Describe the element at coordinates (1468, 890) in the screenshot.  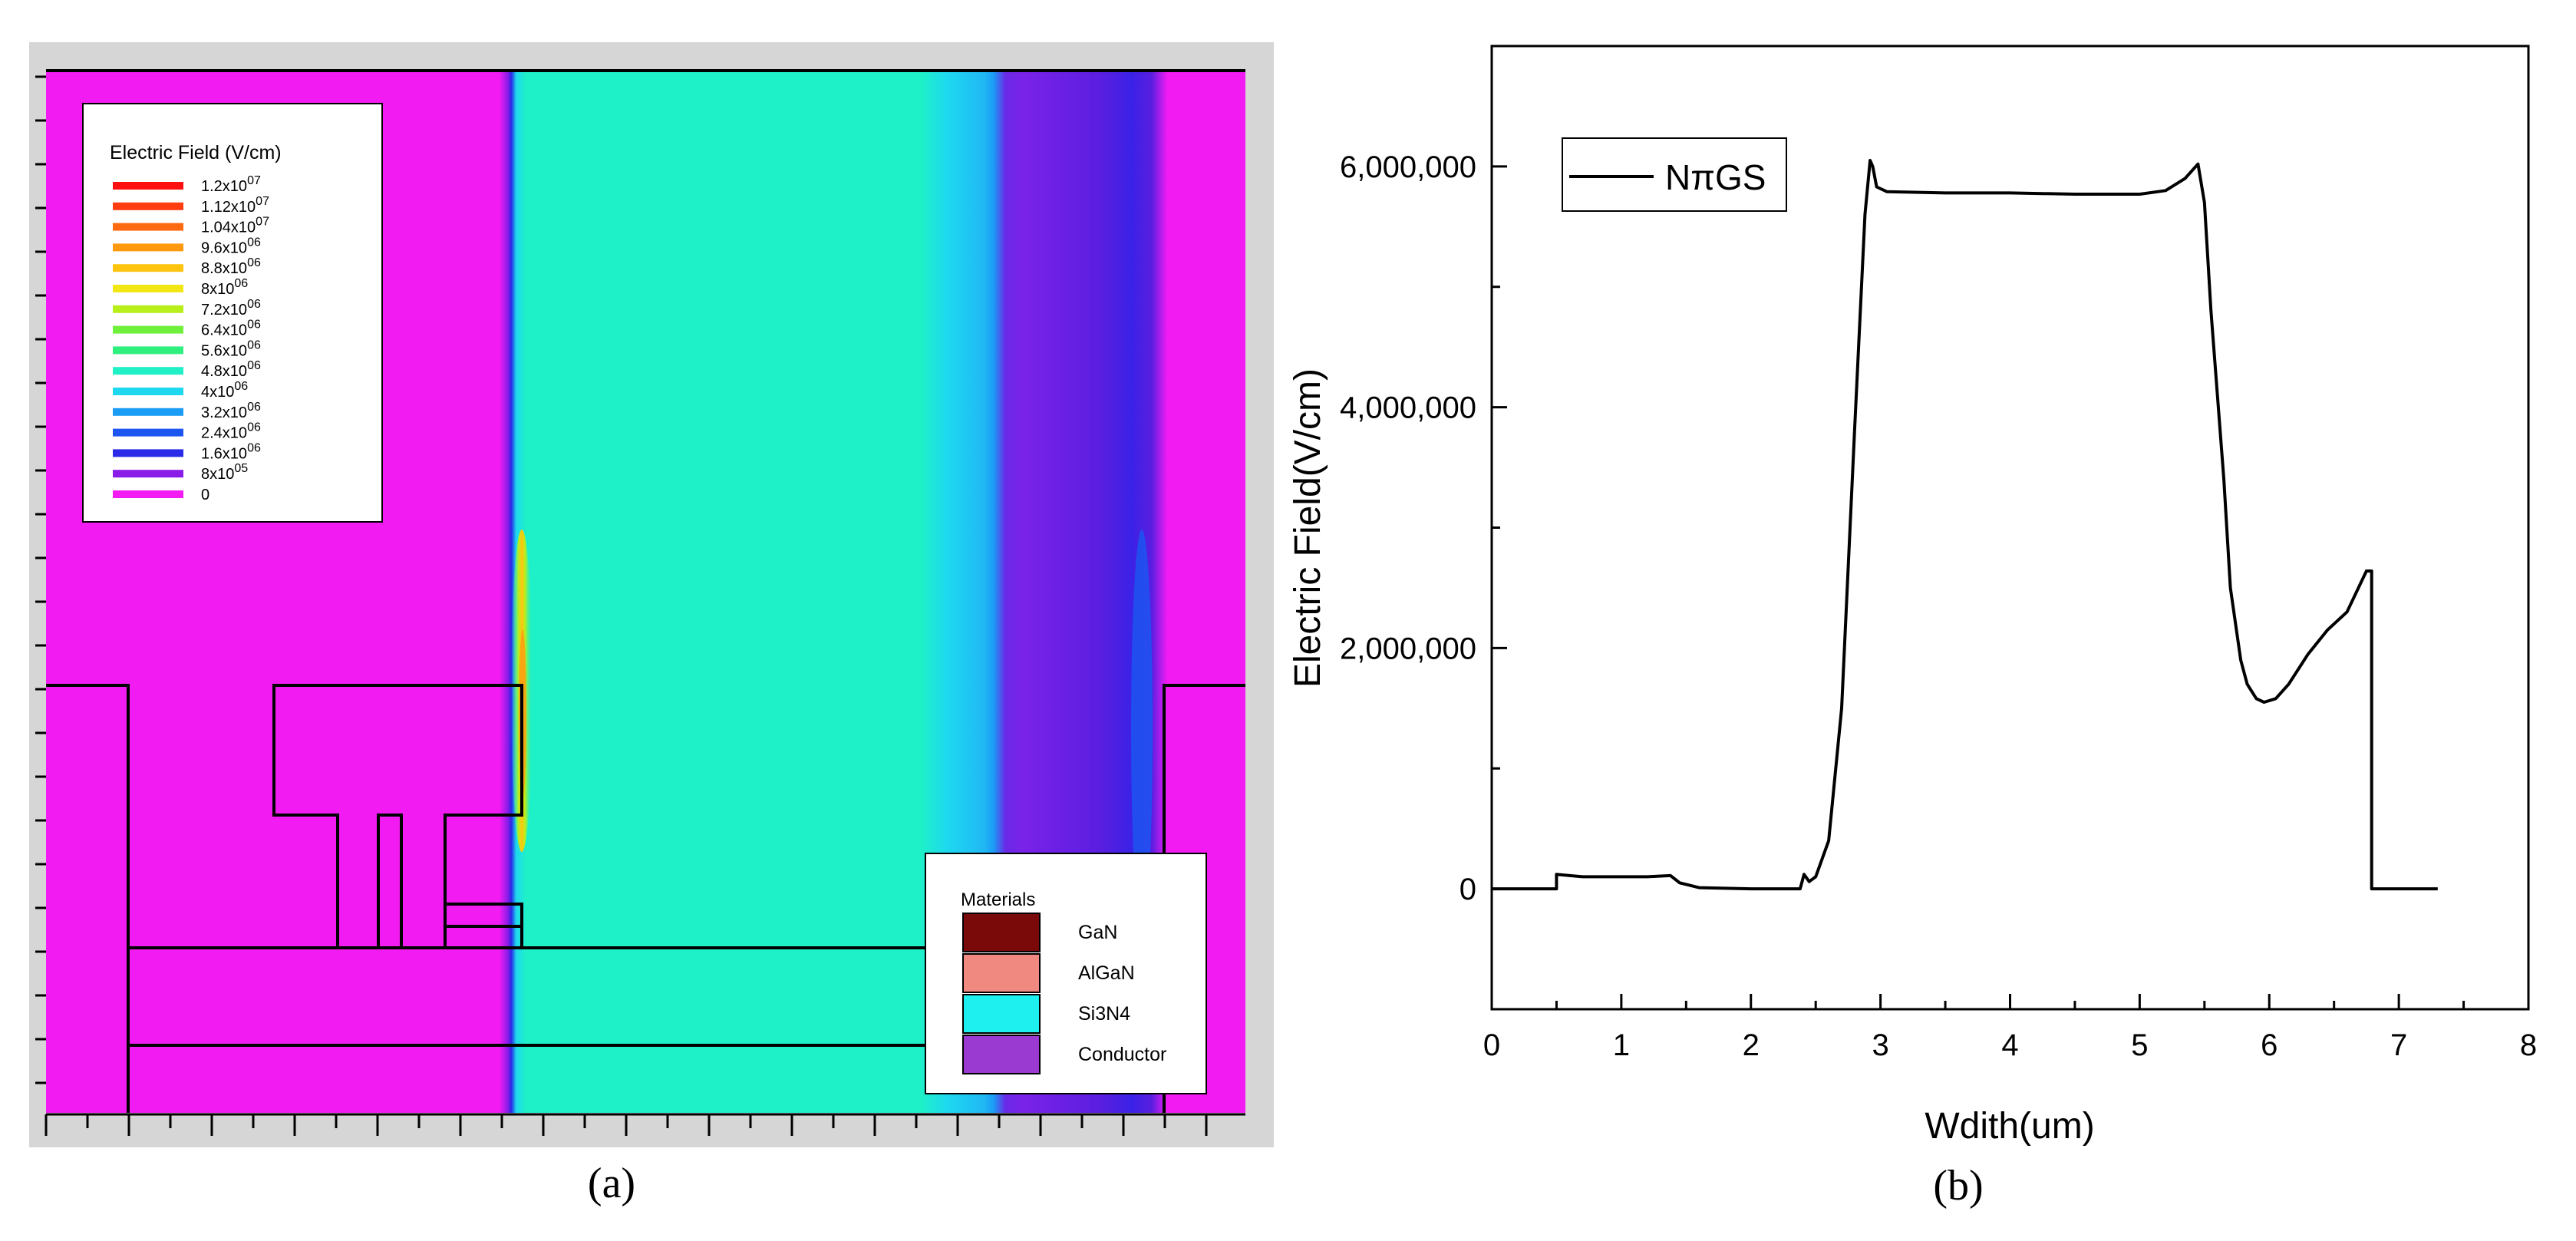
I see `y-axis-tick-label: 0` at that location.